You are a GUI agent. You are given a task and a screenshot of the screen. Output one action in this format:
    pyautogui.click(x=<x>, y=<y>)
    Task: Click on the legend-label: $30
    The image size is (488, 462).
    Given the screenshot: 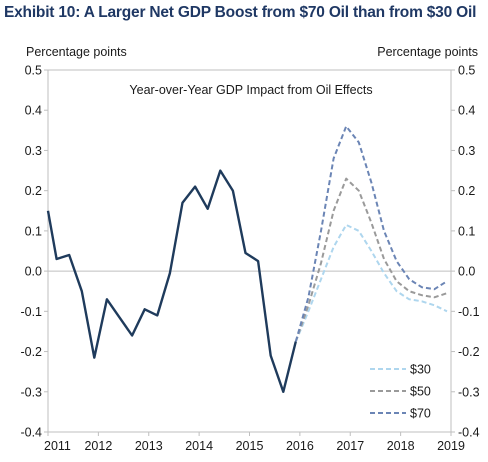 What is the action you would take?
    pyautogui.click(x=420, y=370)
    